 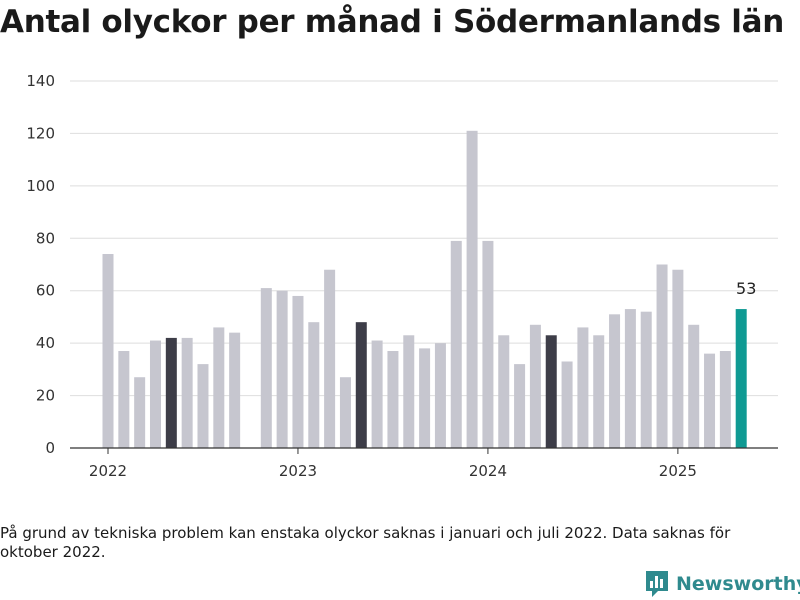 What do you see at coordinates (108, 471) in the screenshot?
I see `x-tick-label: 2022` at bounding box center [108, 471].